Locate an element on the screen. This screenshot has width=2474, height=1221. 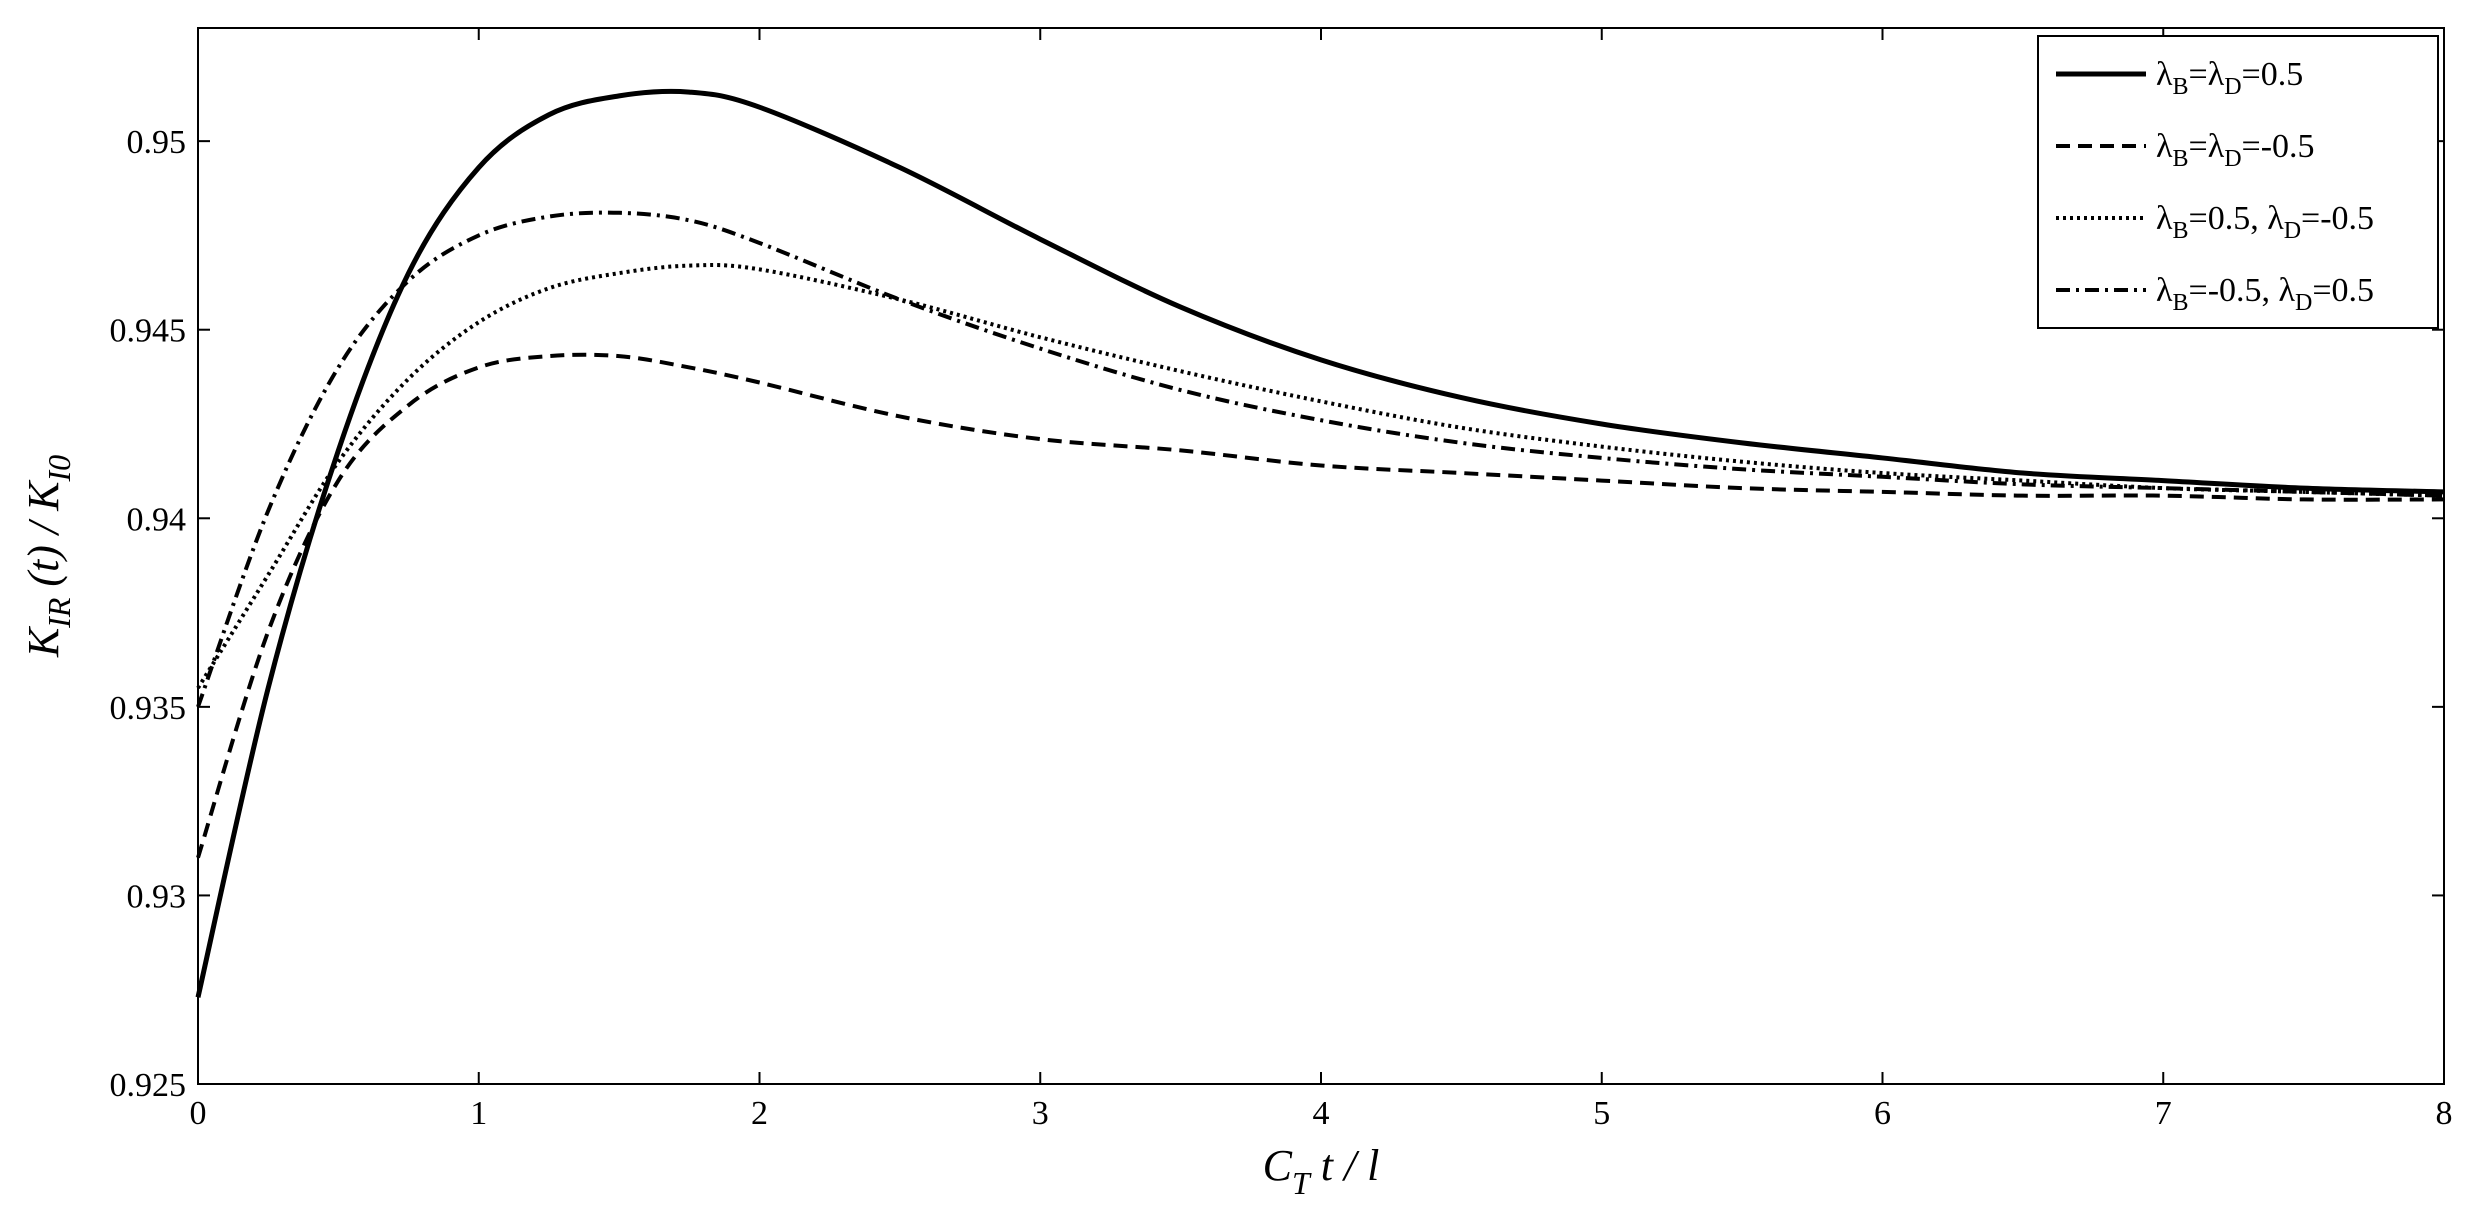
x-tick-label: 6 is located at coordinates (1882, 1113).